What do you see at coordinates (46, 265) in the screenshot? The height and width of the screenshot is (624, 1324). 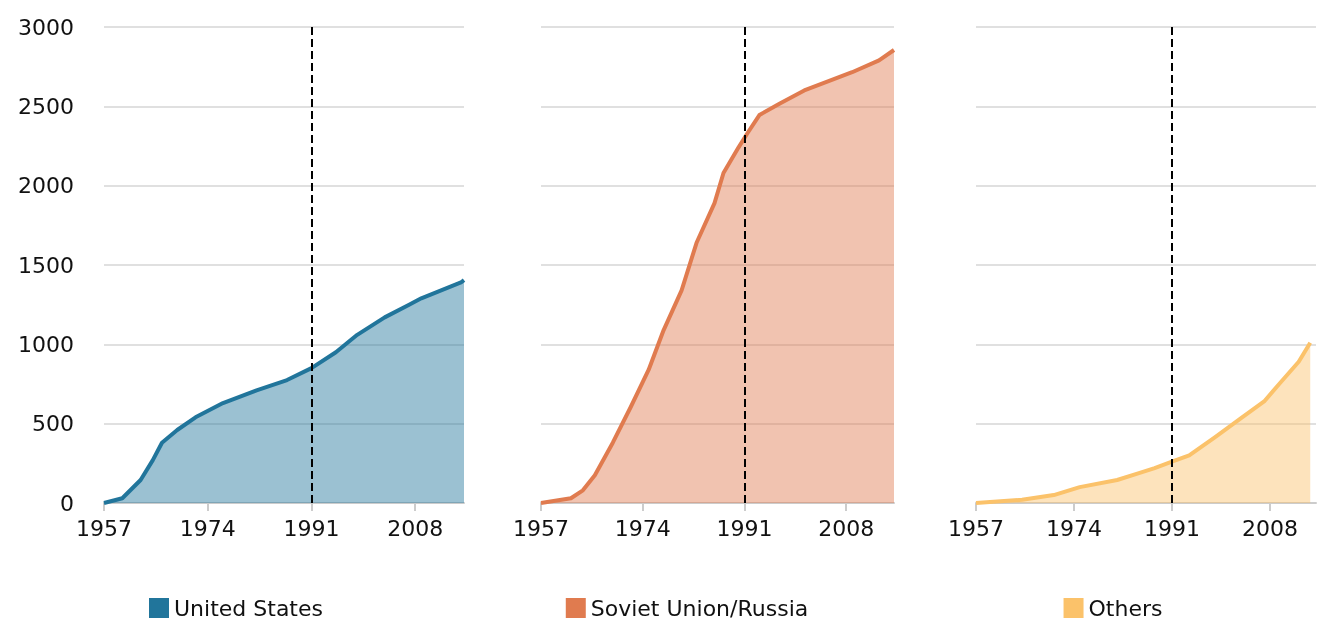 I see `y-tick-label: 1500` at bounding box center [46, 265].